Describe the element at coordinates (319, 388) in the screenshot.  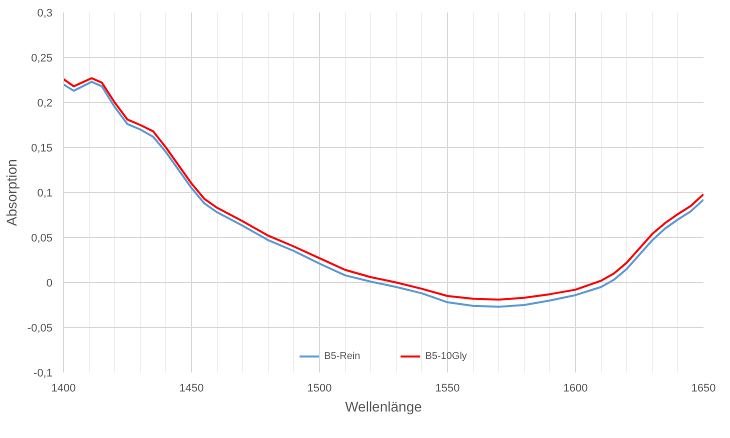
I see `x-tick-label: 1500` at that location.